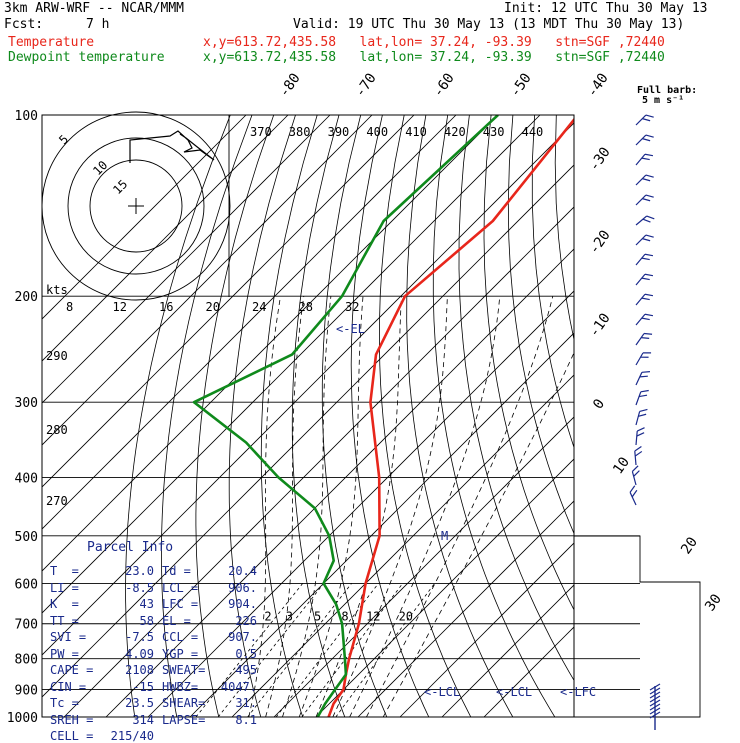 The width and height of the screenshot is (740, 743). I want to click on pressure-label: 900, so click(26, 690).